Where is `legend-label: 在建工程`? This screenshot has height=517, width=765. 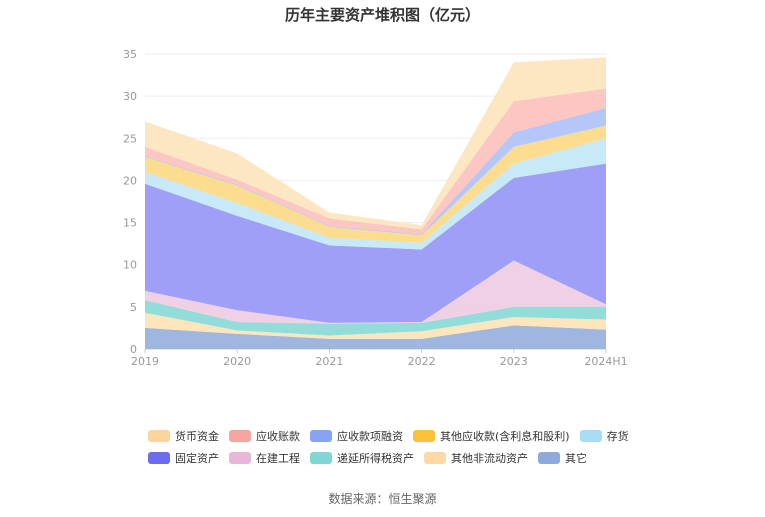 legend-label: 在建工程 is located at coordinates (278, 458).